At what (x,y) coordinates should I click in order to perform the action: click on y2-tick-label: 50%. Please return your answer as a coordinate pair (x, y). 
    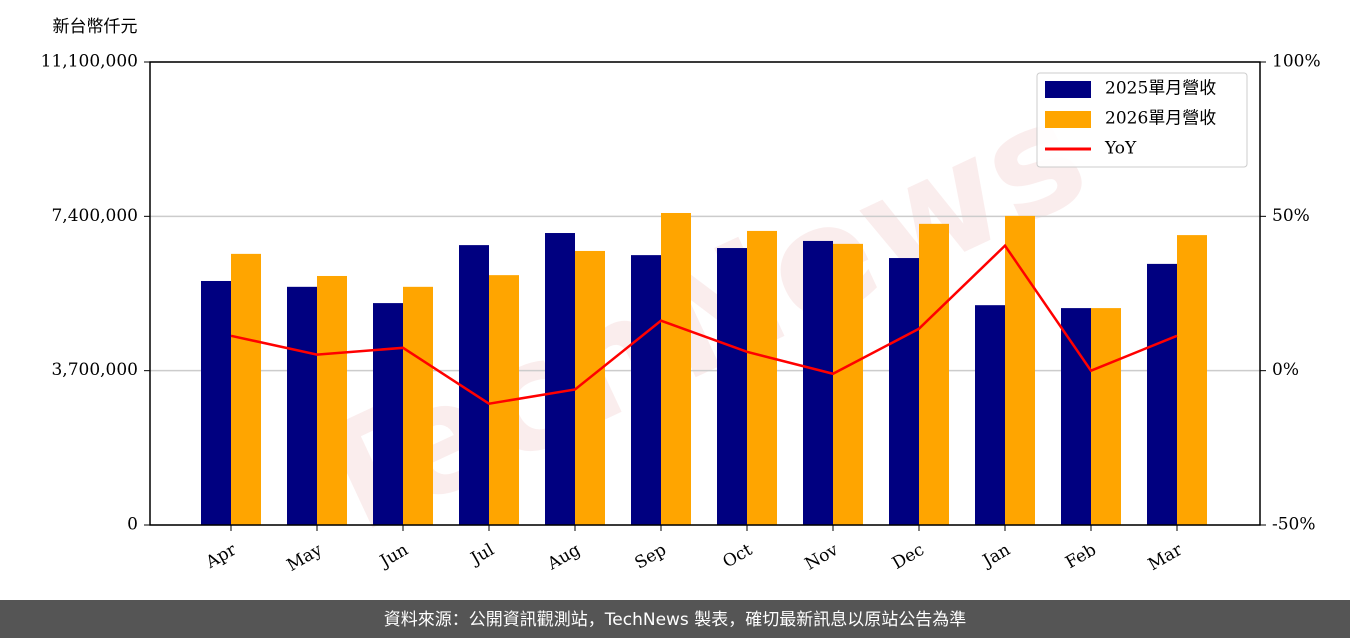
    Looking at the image, I should click on (1291, 216).